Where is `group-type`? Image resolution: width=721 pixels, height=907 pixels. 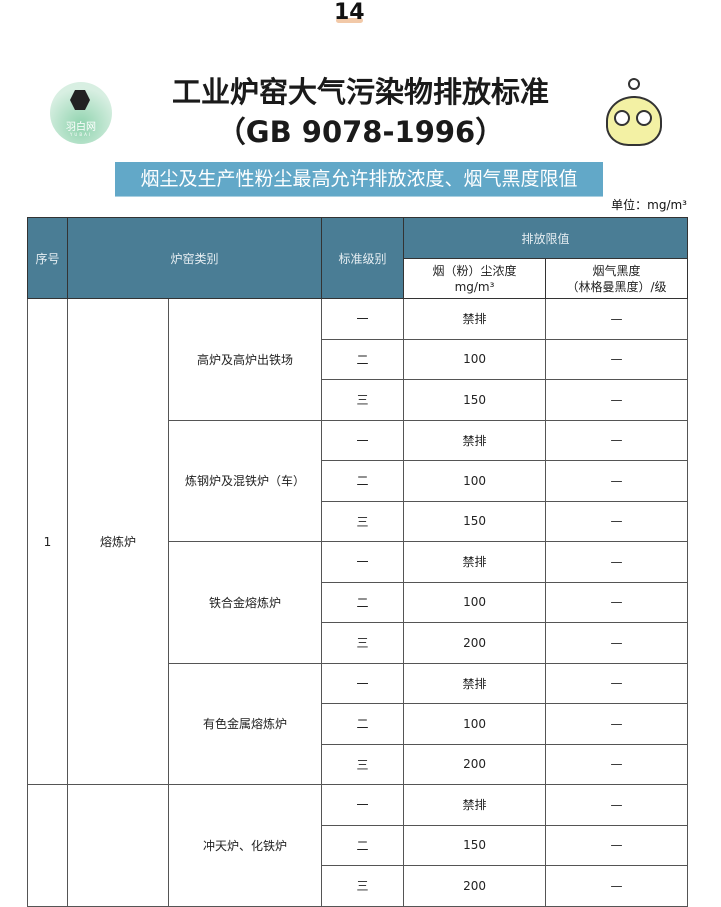
group-type is located at coordinates (118, 845).